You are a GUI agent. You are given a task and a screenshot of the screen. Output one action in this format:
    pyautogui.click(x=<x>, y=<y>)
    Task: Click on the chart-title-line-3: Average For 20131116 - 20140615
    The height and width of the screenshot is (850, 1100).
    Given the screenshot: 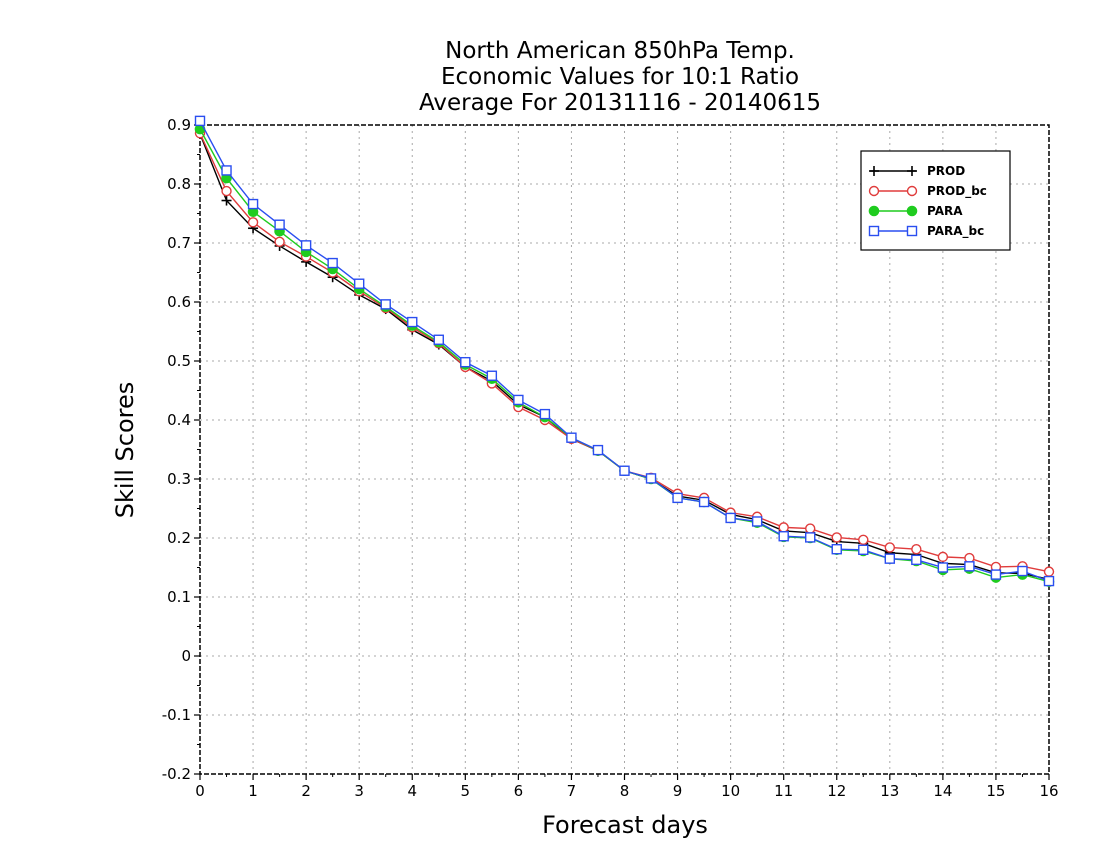 What is the action you would take?
    pyautogui.click(x=620, y=103)
    